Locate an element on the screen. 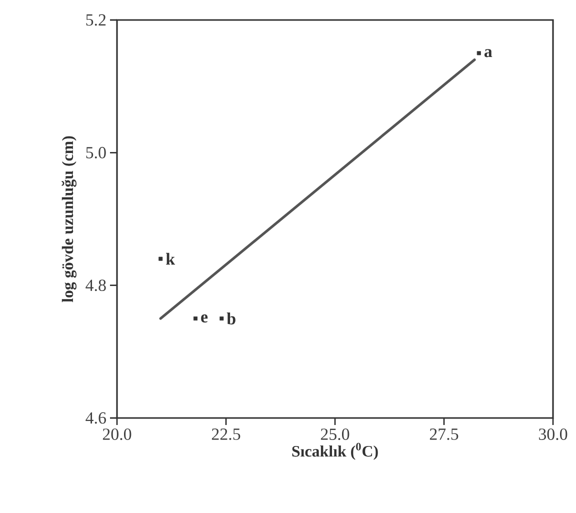  y-tick-label: 5.0 is located at coordinates (96, 152).